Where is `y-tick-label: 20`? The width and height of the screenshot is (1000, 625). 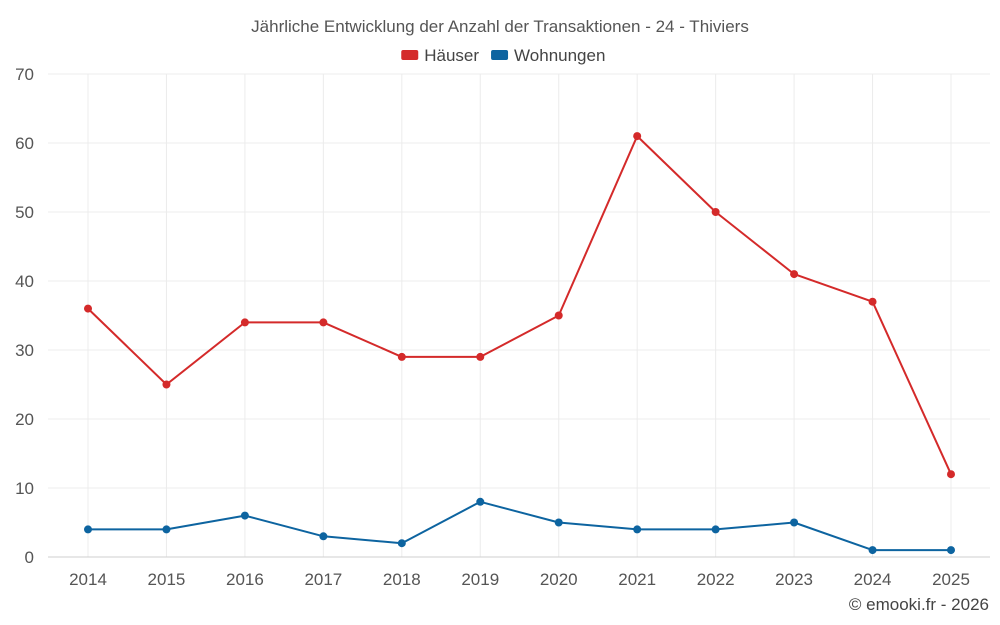 y-tick-label: 20 is located at coordinates (24, 419).